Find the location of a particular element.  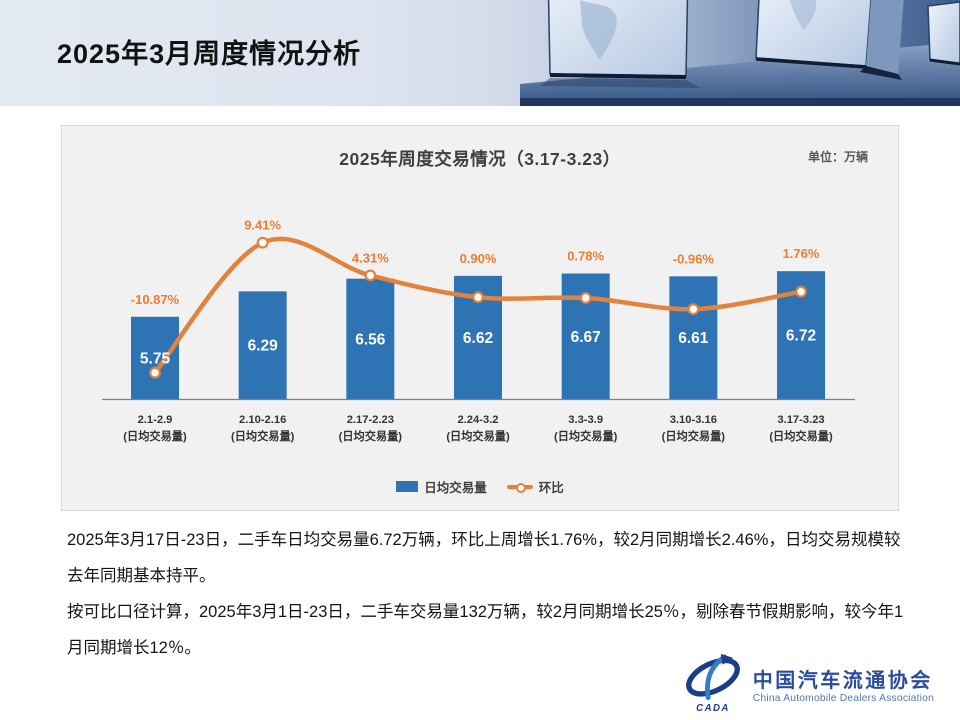

bar-value-label: 6.72 is located at coordinates (801, 336).